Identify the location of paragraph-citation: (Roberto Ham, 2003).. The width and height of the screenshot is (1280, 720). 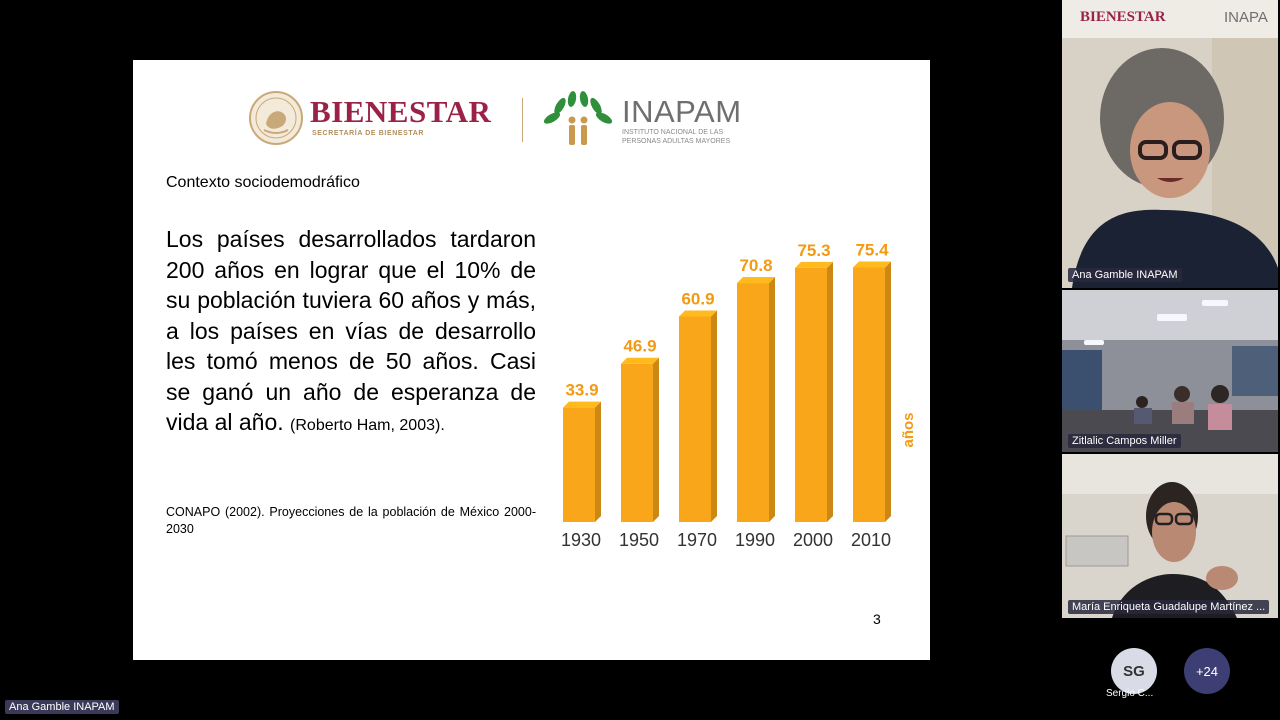
(367, 425).